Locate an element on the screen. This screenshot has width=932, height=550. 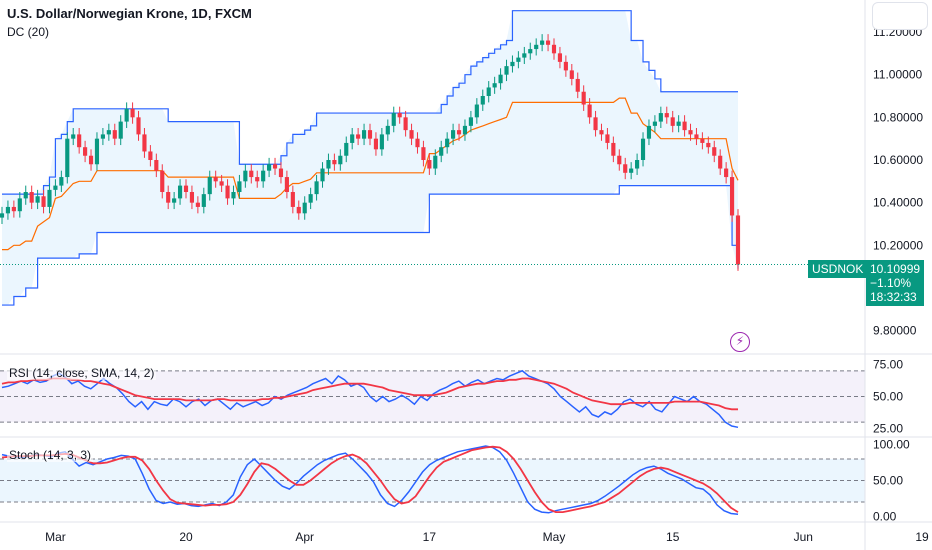
date-tick-label: Mar is located at coordinates (55, 537).